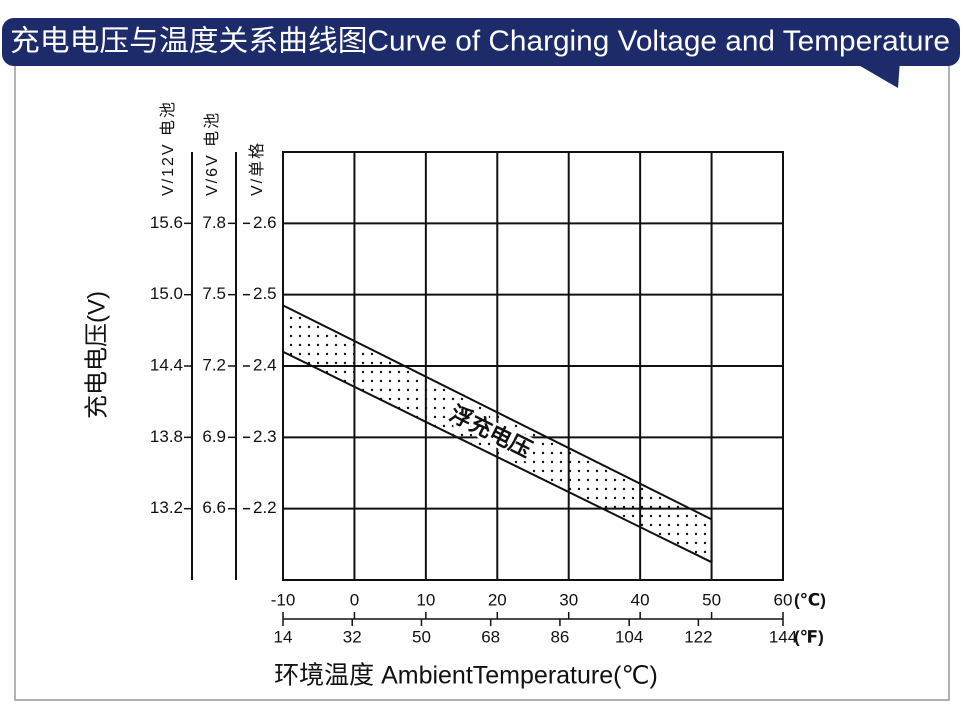  Describe the element at coordinates (166, 507) in the screenshot. I see `y3-tick-label: 13.2` at that location.